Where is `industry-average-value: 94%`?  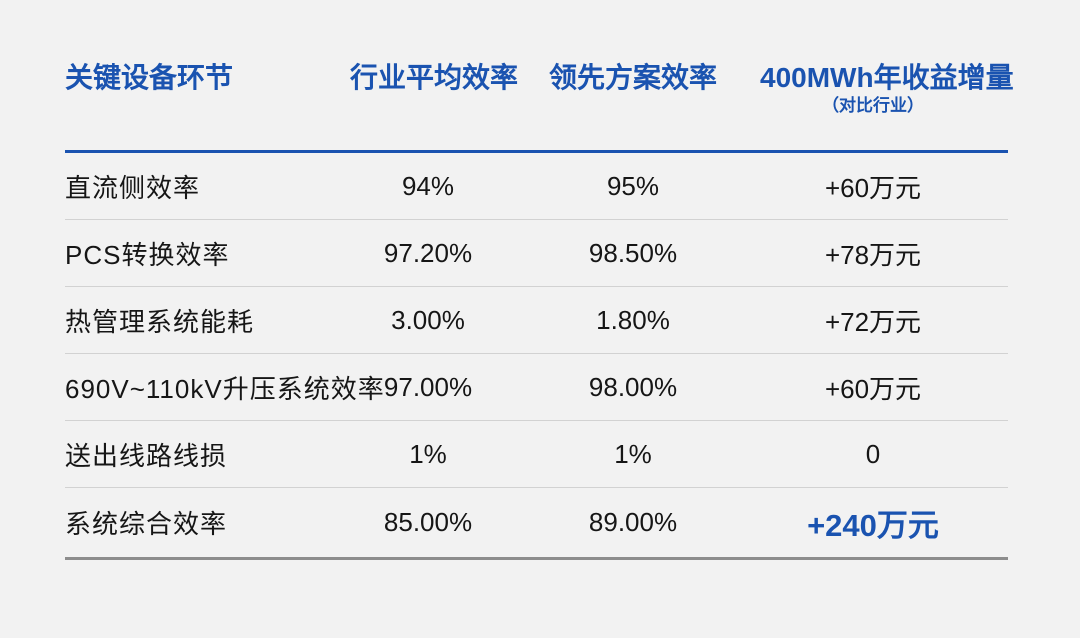 industry-average-value: 94% is located at coordinates (428, 185).